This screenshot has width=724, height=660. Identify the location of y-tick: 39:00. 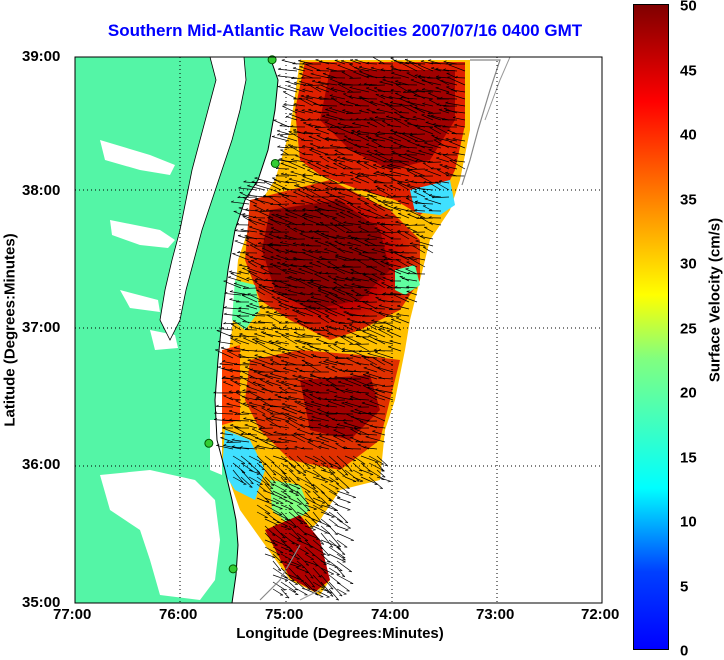
(41, 56).